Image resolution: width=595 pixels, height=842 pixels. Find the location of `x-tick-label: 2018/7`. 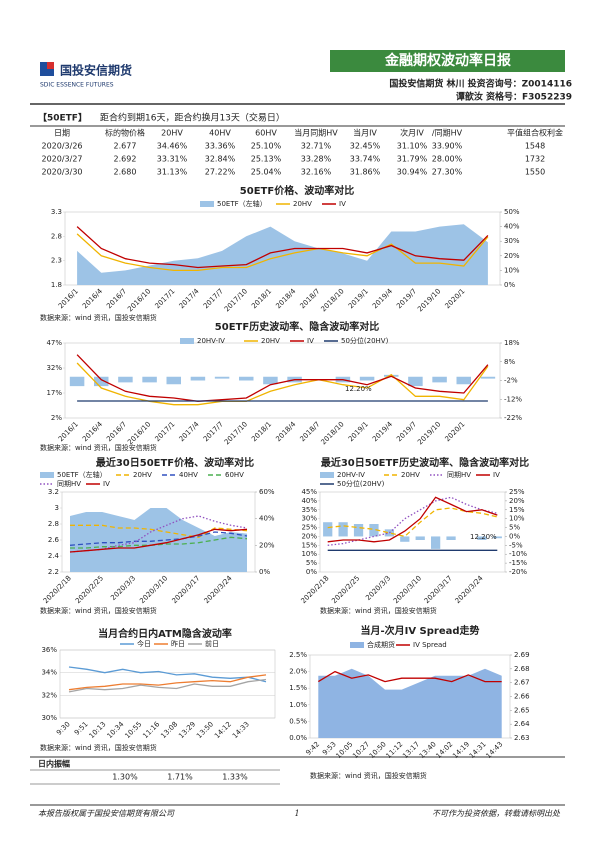

x-tick-label: 2018/7 is located at coordinates (309, 431).